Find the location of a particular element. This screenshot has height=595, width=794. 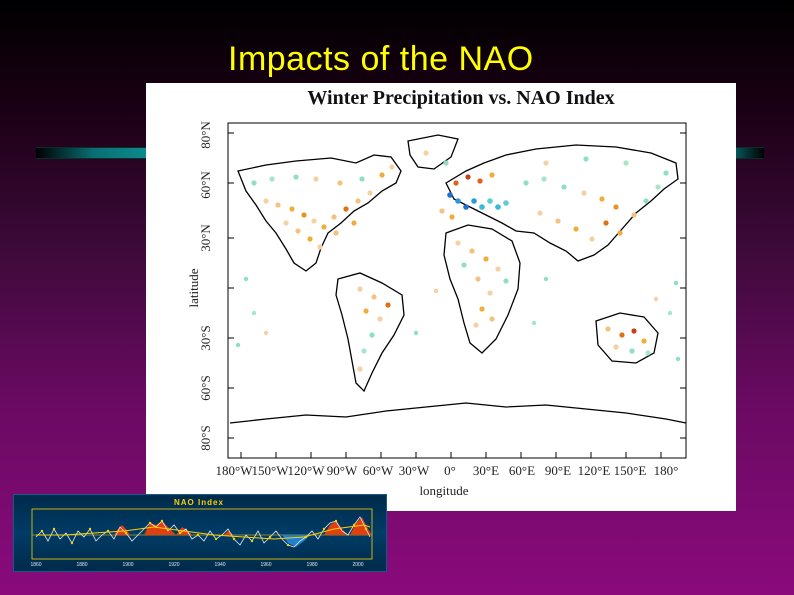

lon-tick-label: 150°W is located at coordinates (271, 470).